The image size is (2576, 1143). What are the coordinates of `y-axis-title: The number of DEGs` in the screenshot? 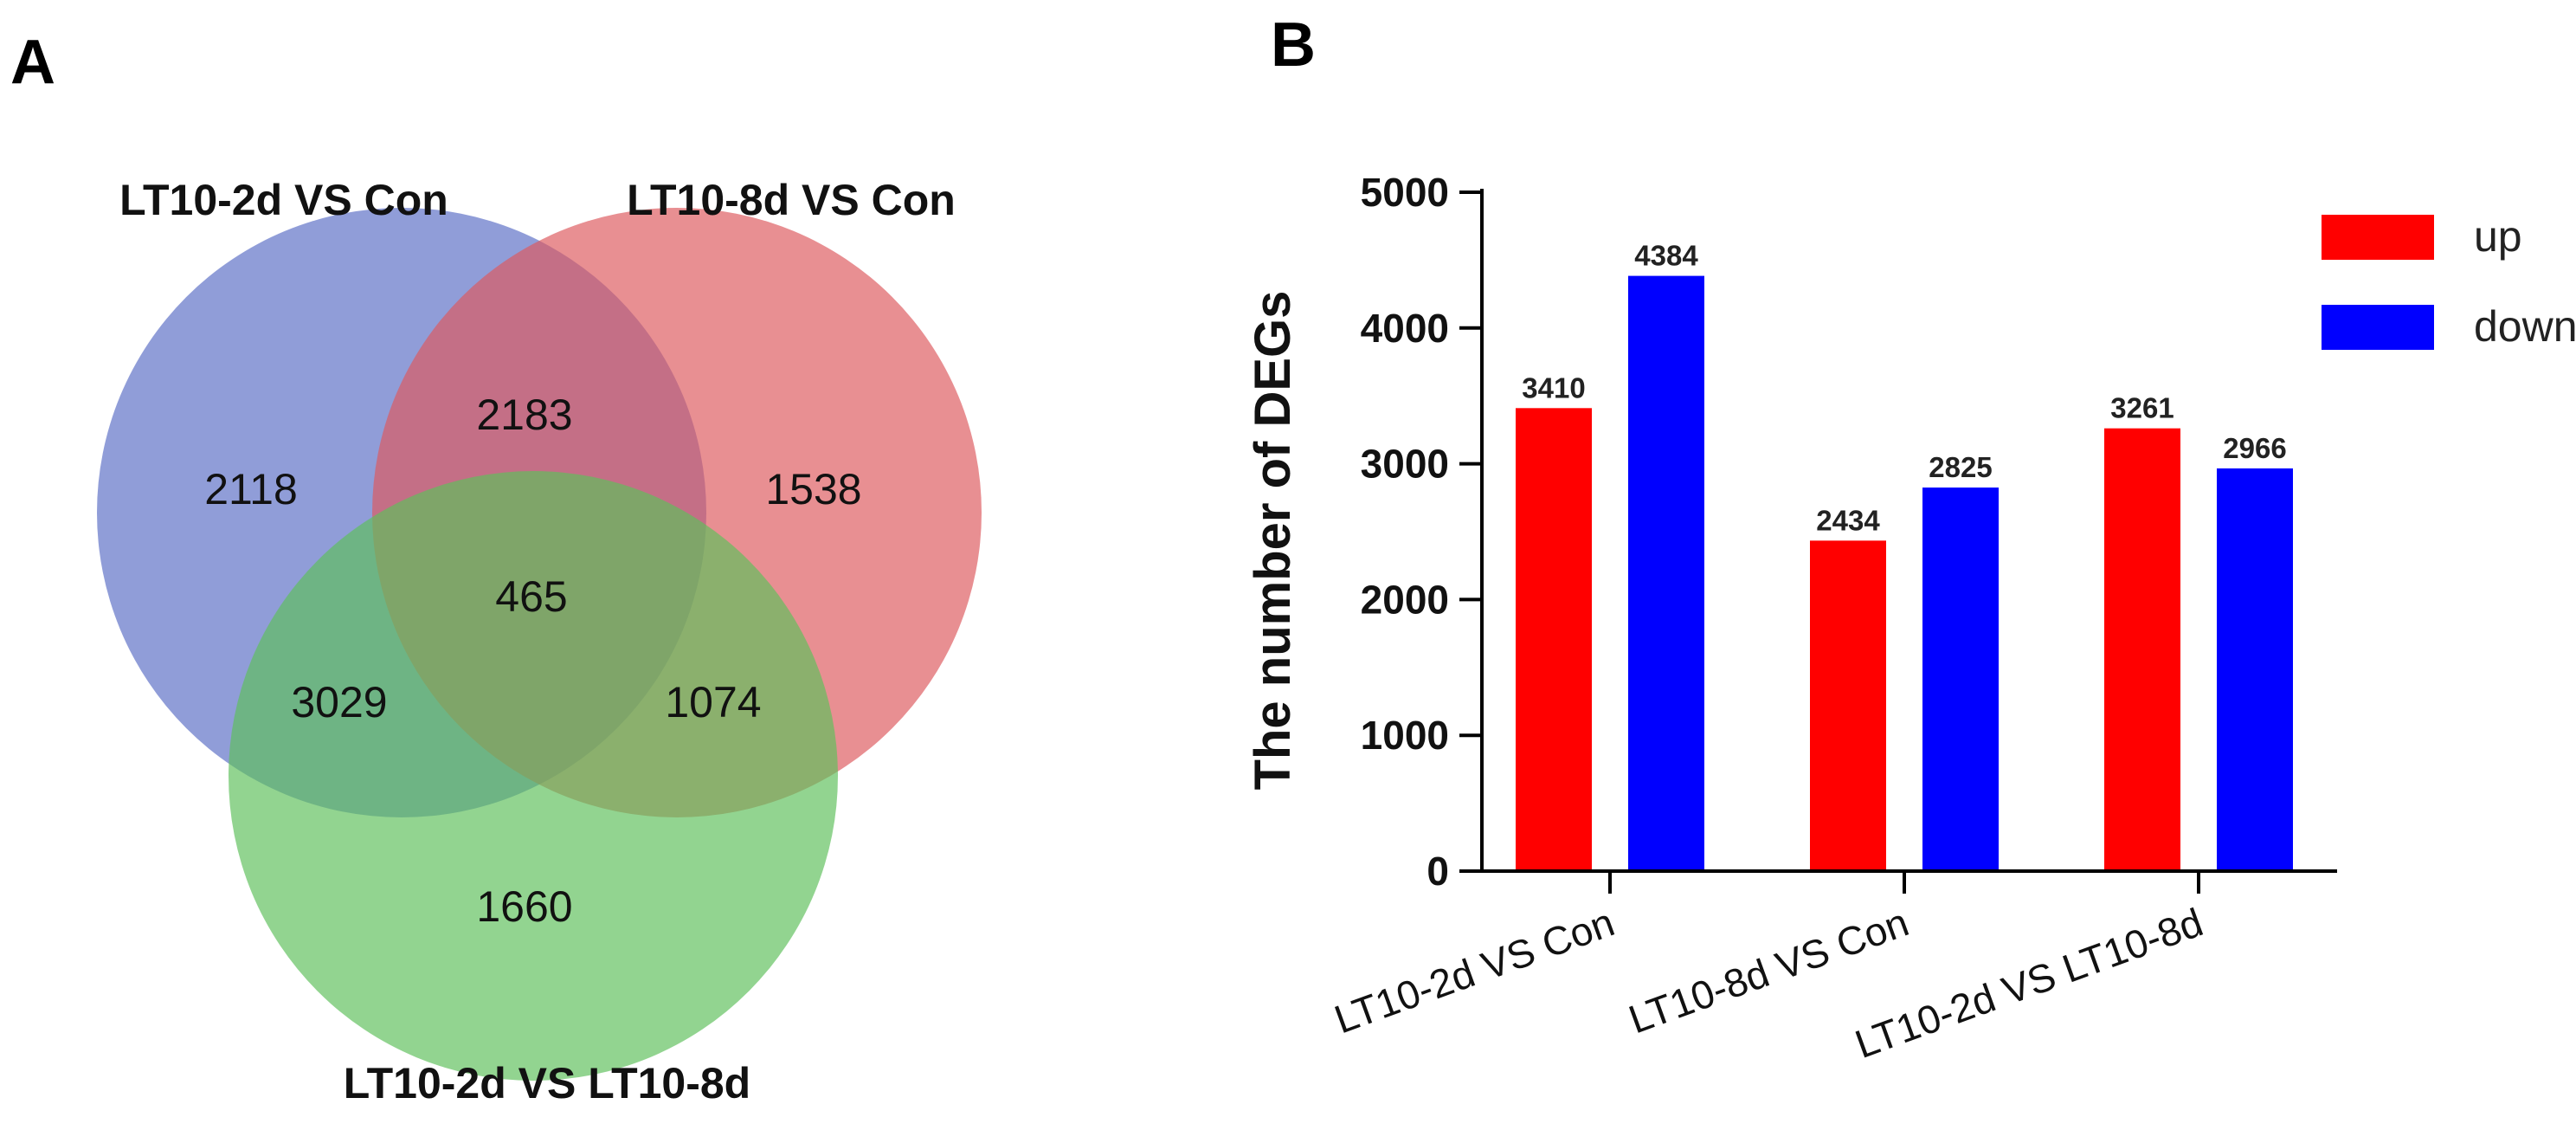 It's located at (1273, 541).